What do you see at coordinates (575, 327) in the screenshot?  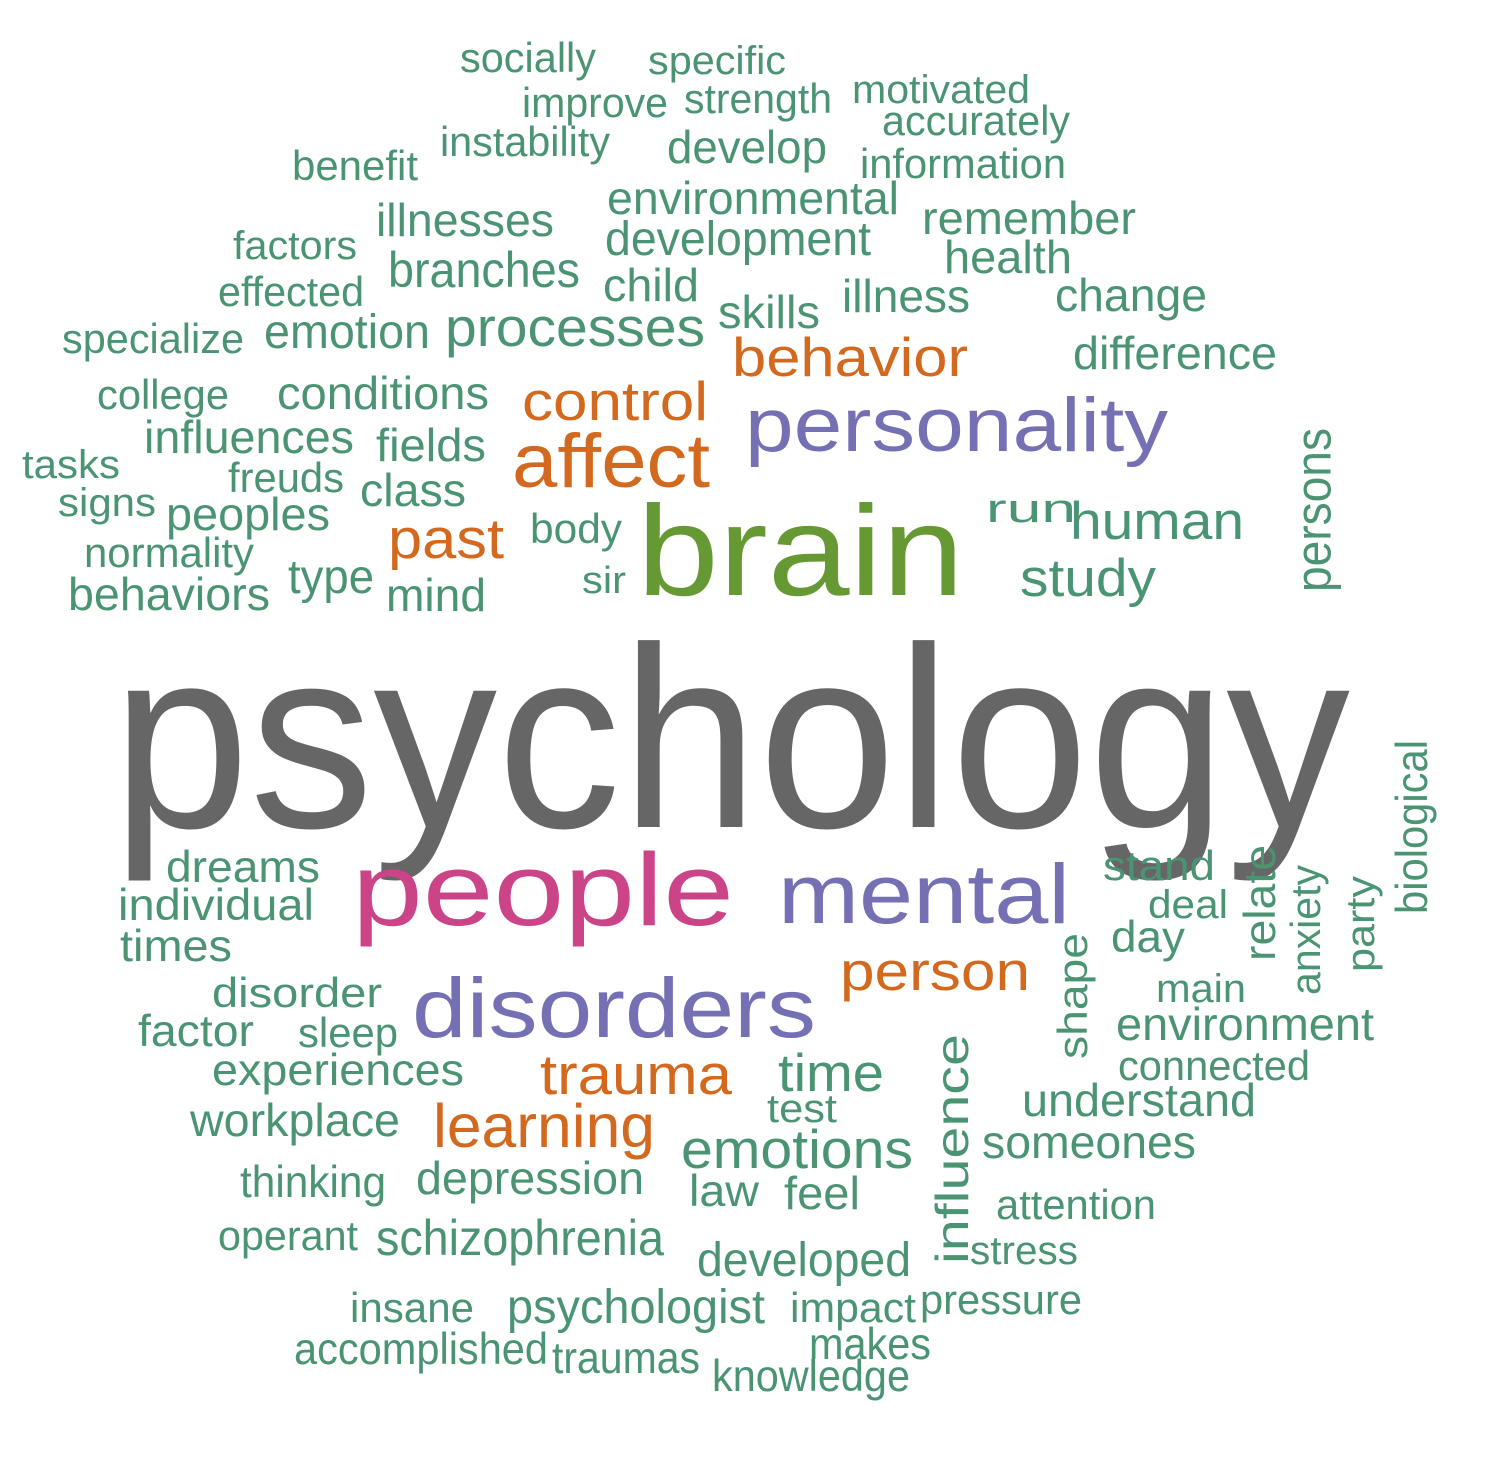 I see `word-processes: processes` at bounding box center [575, 327].